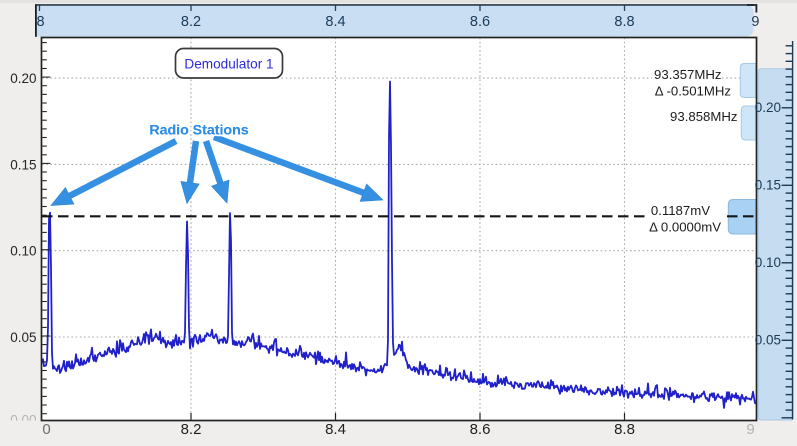 This screenshot has height=446, width=797. Describe the element at coordinates (198, 131) in the screenshot. I see `svg-text: Radio Stations` at that location.